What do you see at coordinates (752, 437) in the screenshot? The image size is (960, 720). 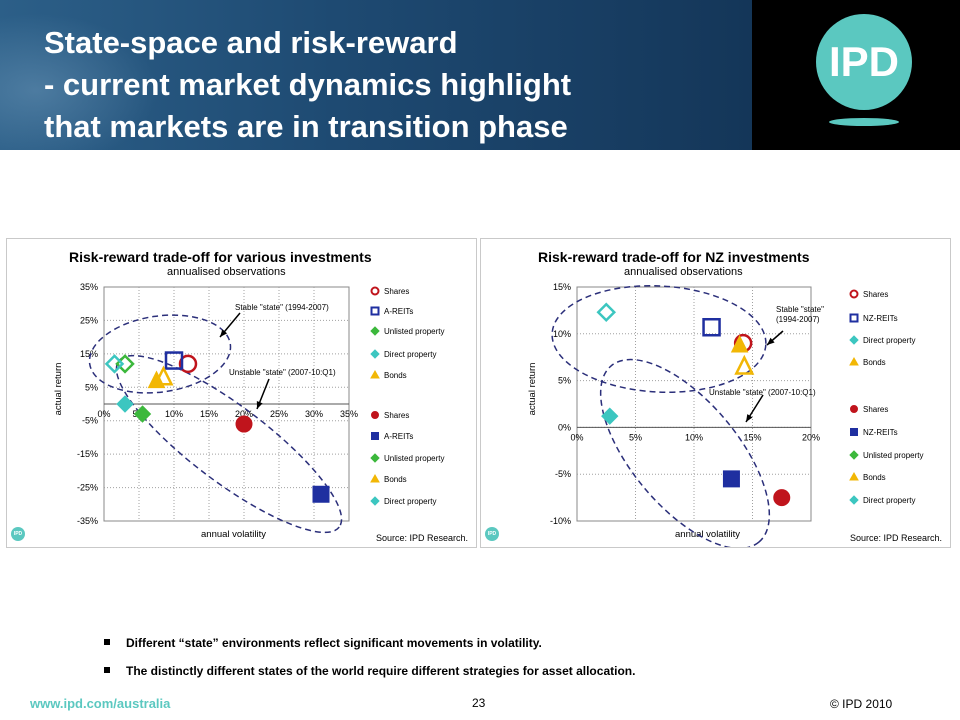 I see `x-tick-label: 15%` at bounding box center [752, 437].